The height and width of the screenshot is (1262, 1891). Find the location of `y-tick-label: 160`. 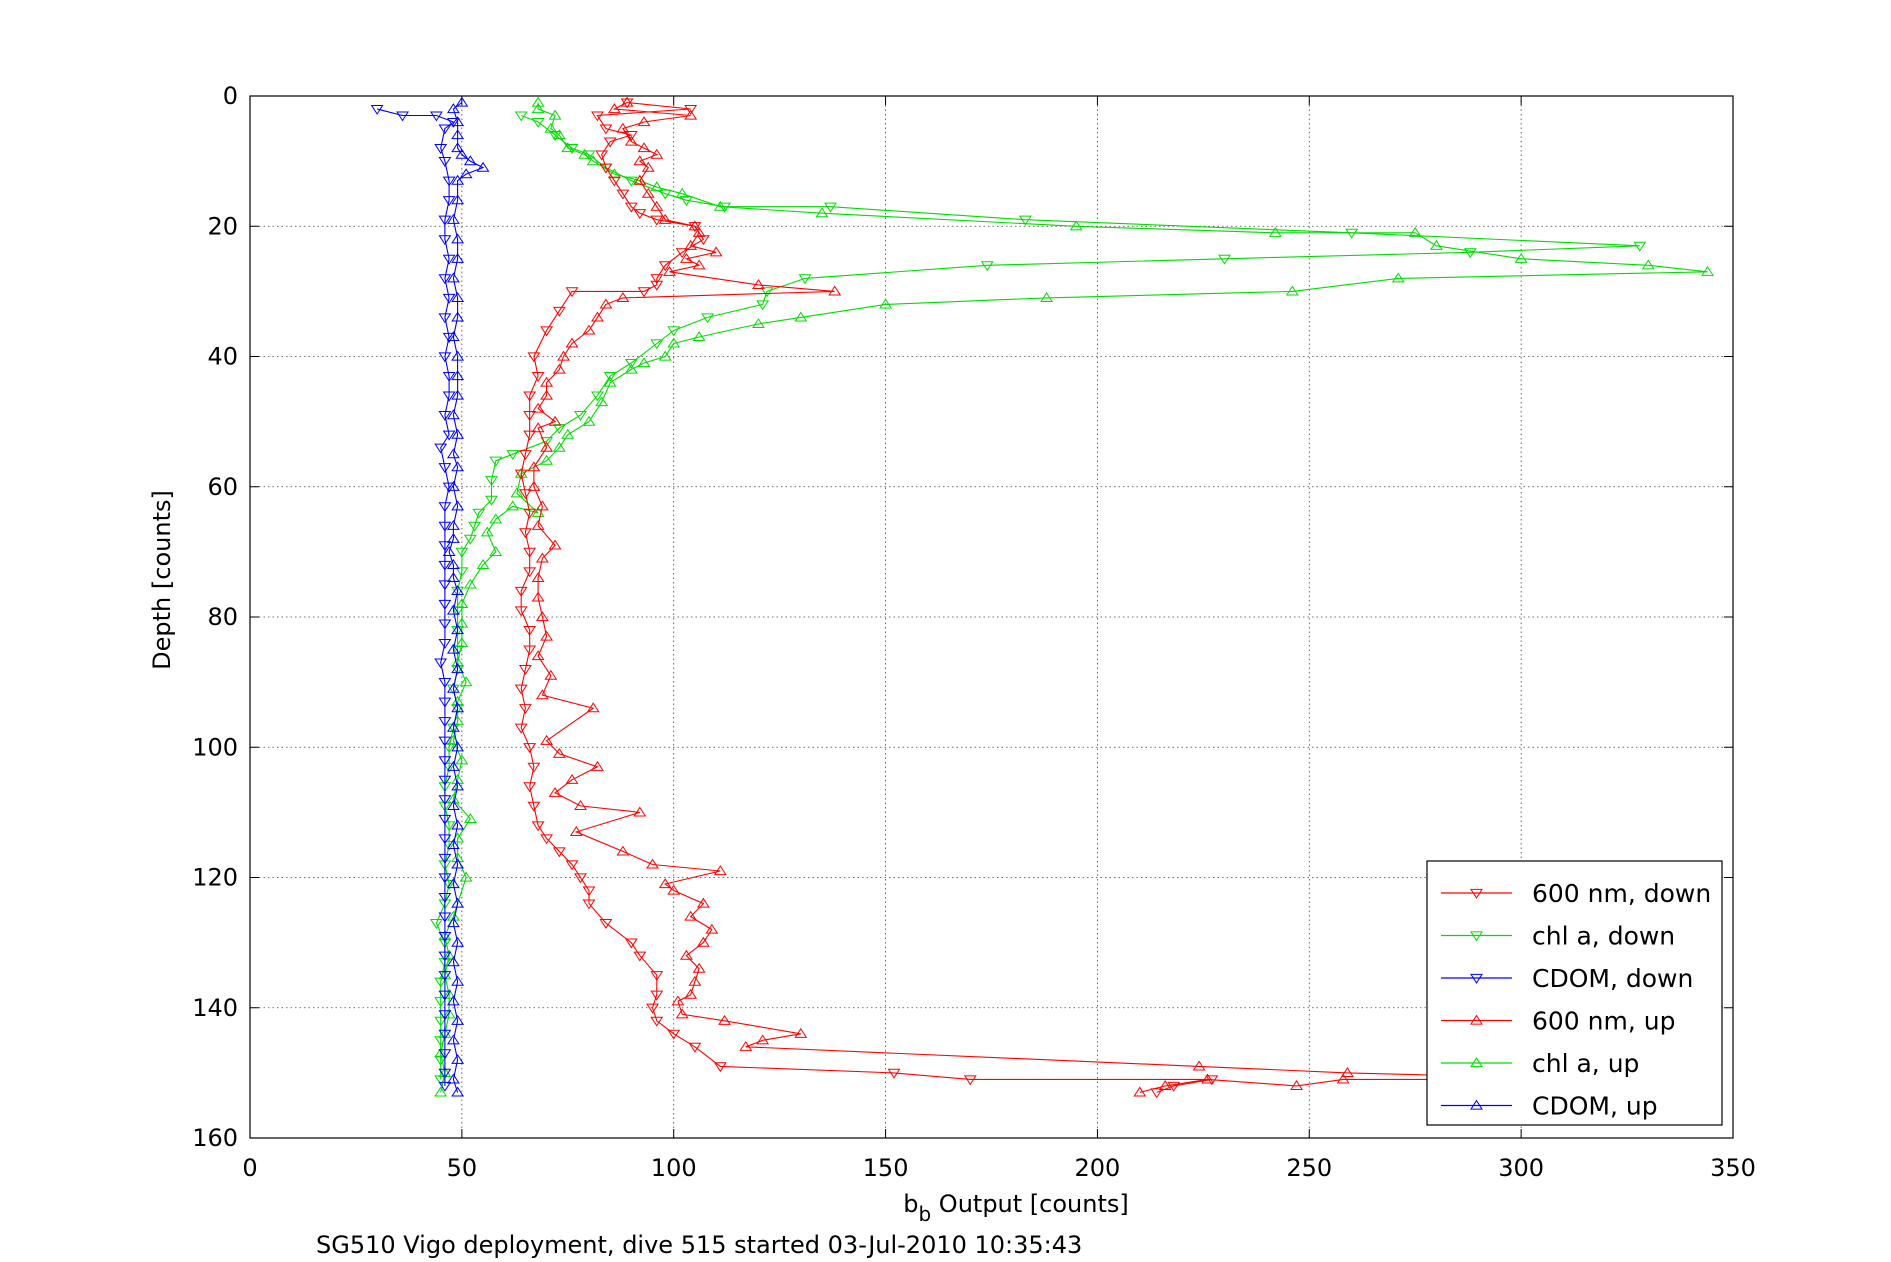

y-tick-label: 160 is located at coordinates (215, 1138).